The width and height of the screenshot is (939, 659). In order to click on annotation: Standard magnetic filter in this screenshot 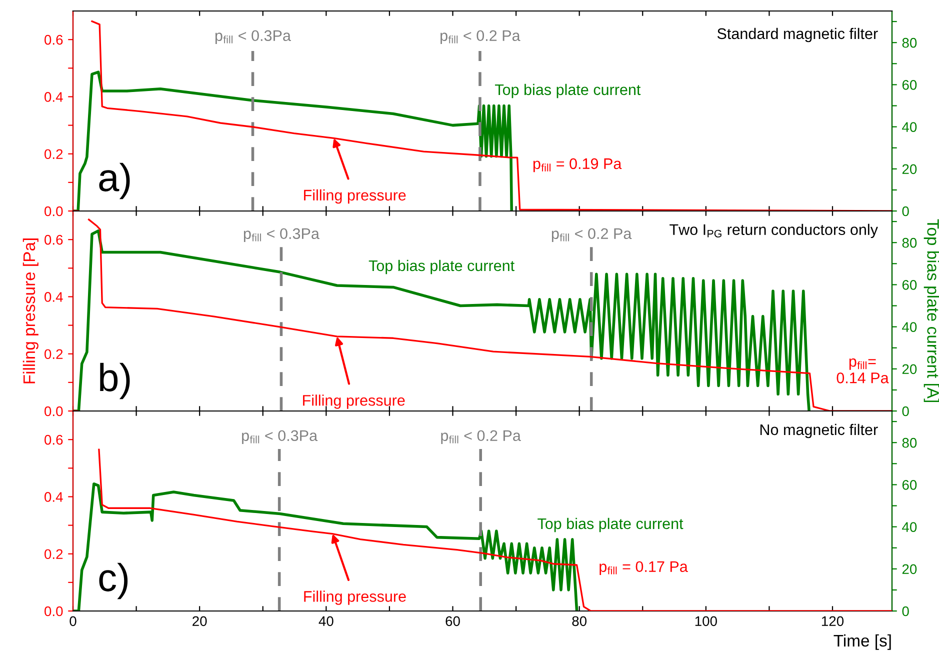, I will do `click(797, 35)`.